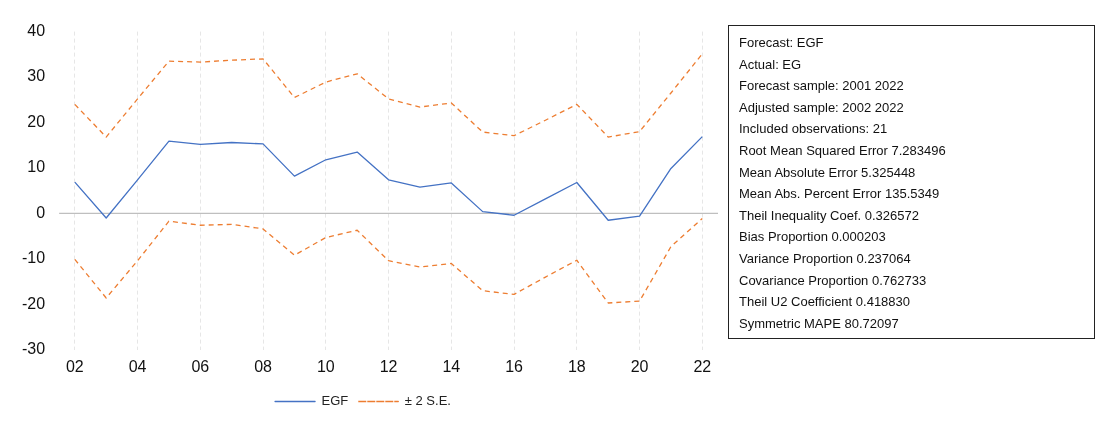 This screenshot has height=427, width=1104. What do you see at coordinates (74, 366) in the screenshot?
I see `x-tick-label: 02` at bounding box center [74, 366].